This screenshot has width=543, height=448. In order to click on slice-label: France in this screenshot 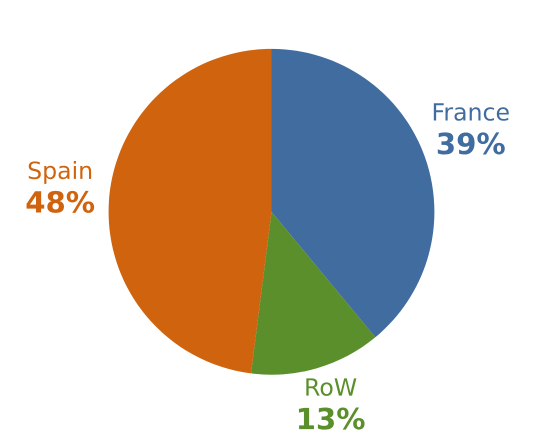, I will do `click(471, 112)`.